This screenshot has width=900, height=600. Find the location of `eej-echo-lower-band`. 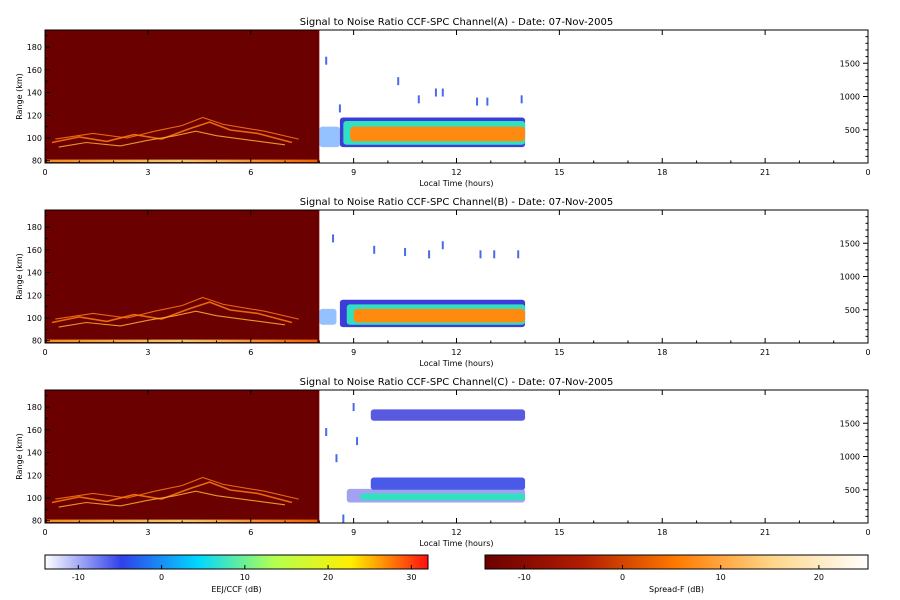

eej-echo-lower-band is located at coordinates (448, 484).